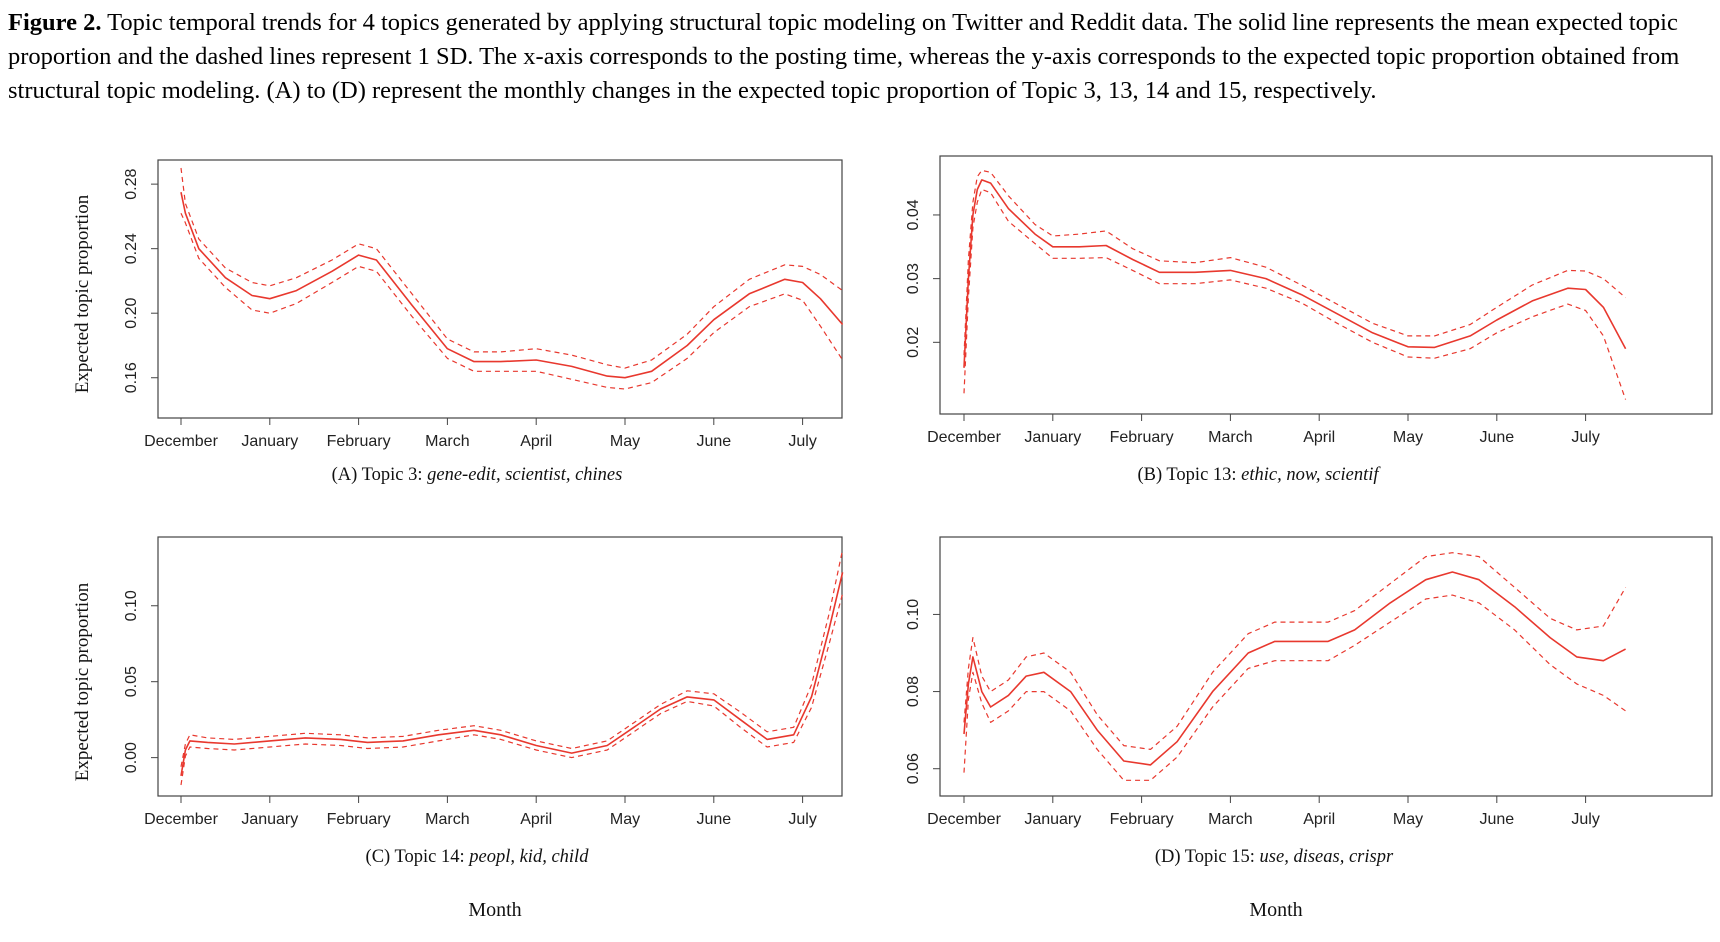 The width and height of the screenshot is (1720, 942). I want to click on x-tick-label-d: February, so click(1142, 819).